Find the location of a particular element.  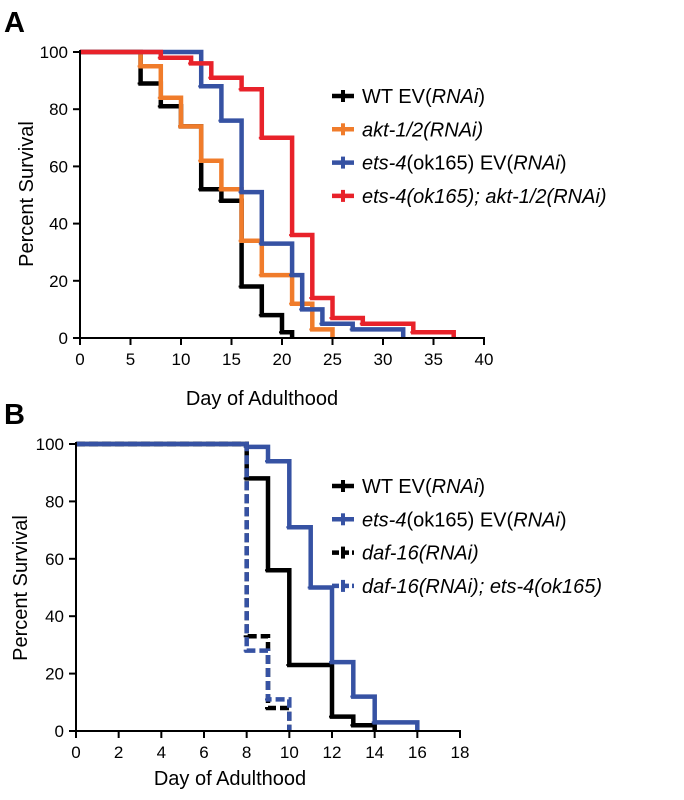

legend-label: daf-16(RNAi) is located at coordinates (420, 554).